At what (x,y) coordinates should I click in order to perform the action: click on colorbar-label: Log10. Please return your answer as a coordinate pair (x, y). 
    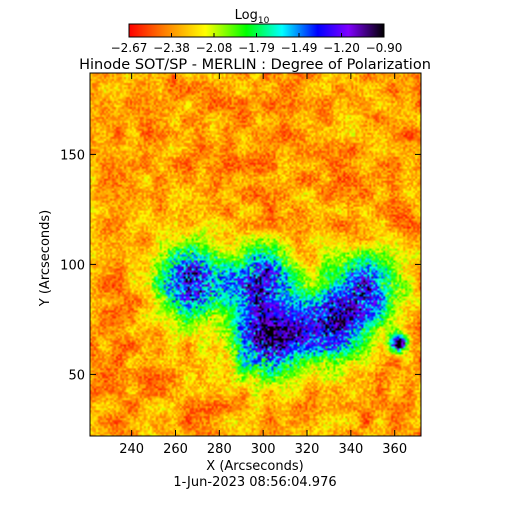
    Looking at the image, I should click on (252, 17).